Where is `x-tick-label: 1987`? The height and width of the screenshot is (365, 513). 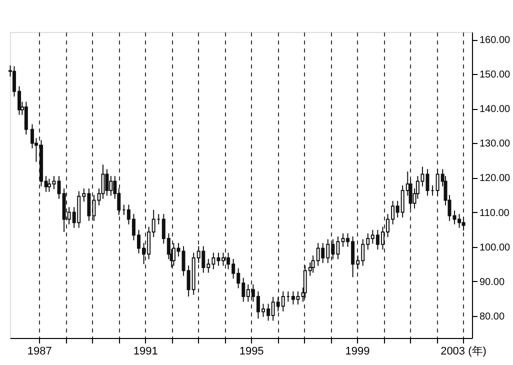
x-tick-label: 1987 is located at coordinates (39, 352).